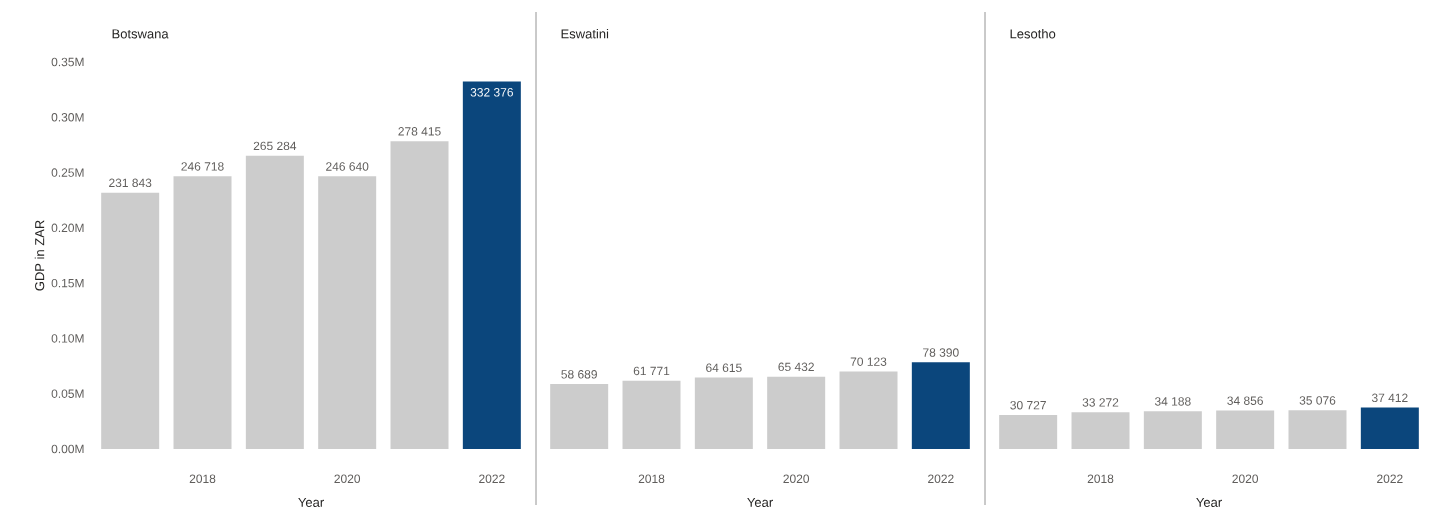 This screenshot has width=1445, height=519. Describe the element at coordinates (1033, 33) in the screenshot. I see `chart-title: Lesotho` at that location.